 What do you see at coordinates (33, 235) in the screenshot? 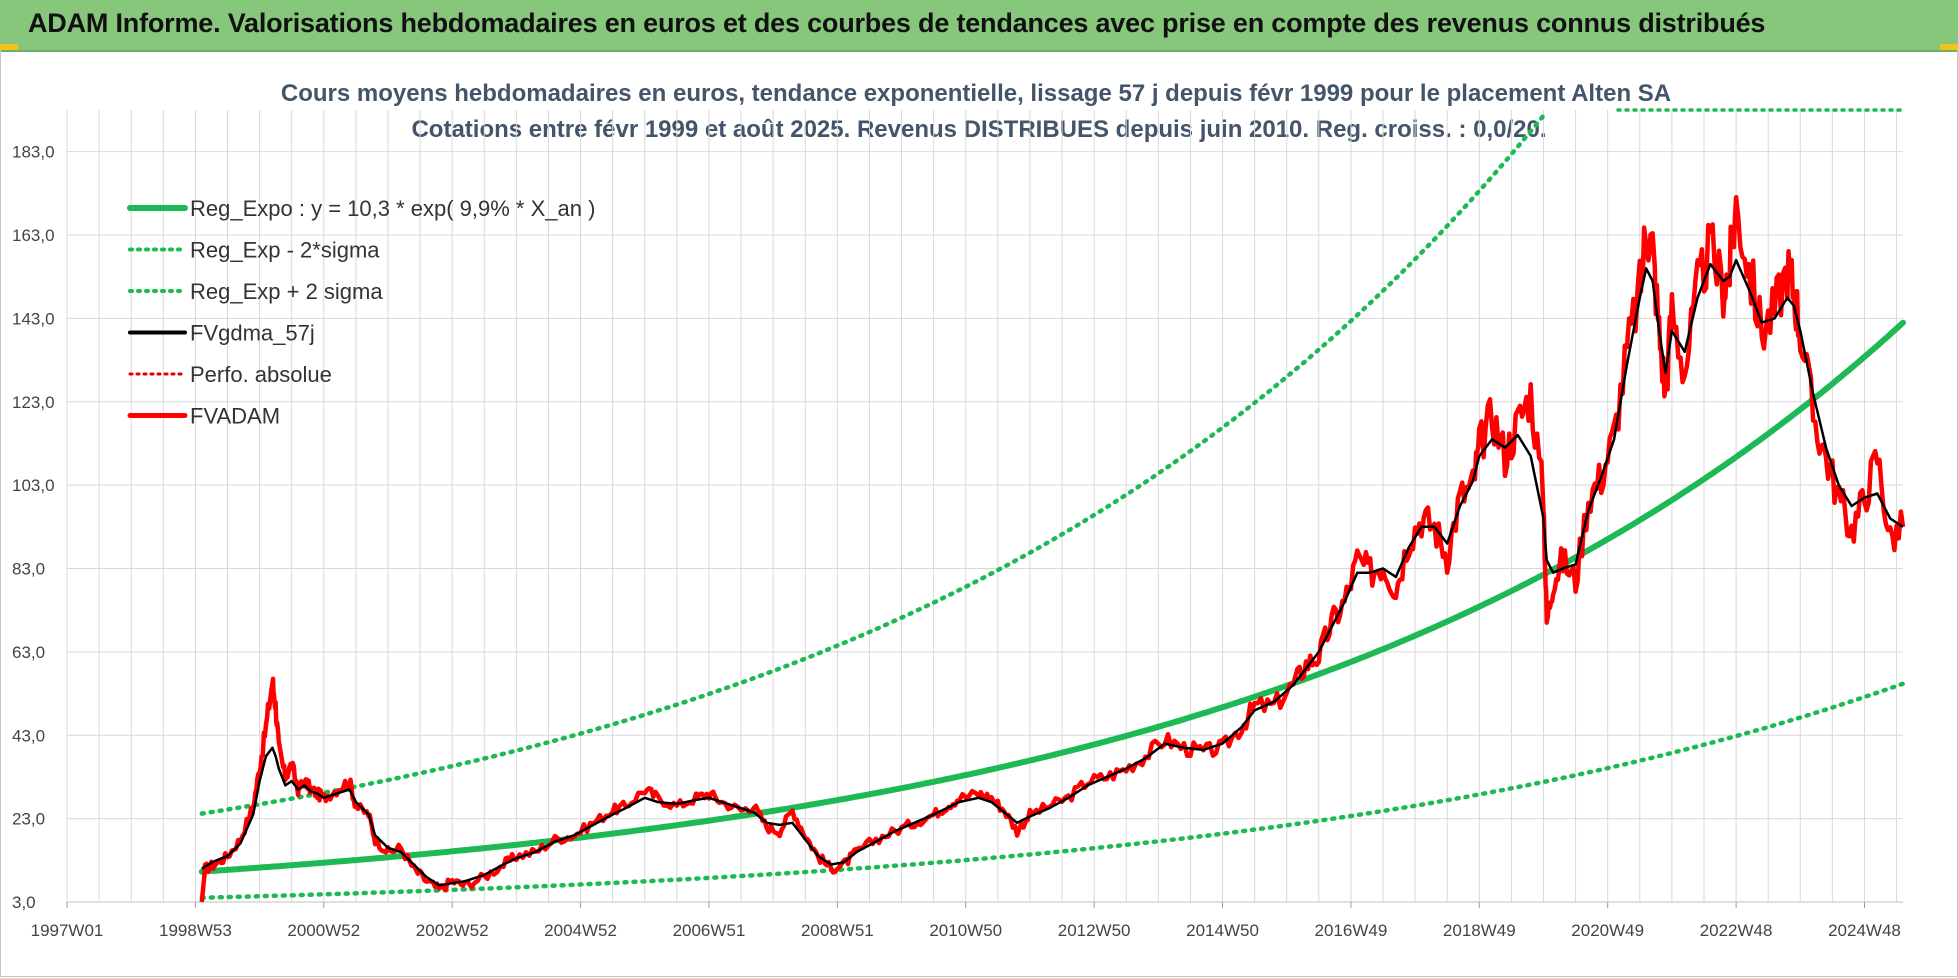
I see `y-tick-label: 163,0` at bounding box center [33, 235].